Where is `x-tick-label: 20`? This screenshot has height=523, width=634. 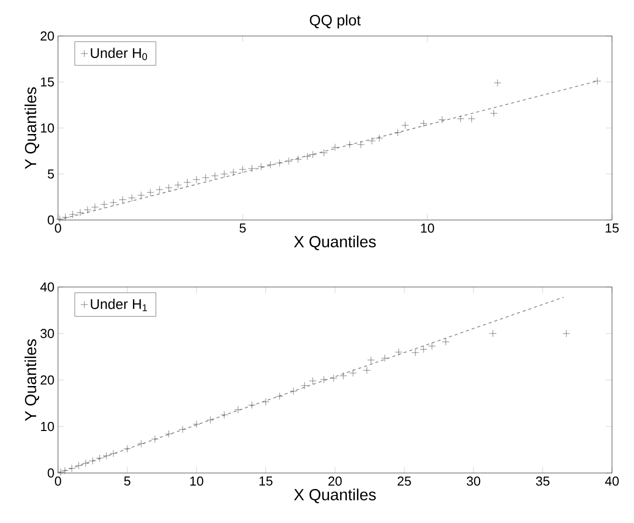 x-tick-label: 20 is located at coordinates (335, 481).